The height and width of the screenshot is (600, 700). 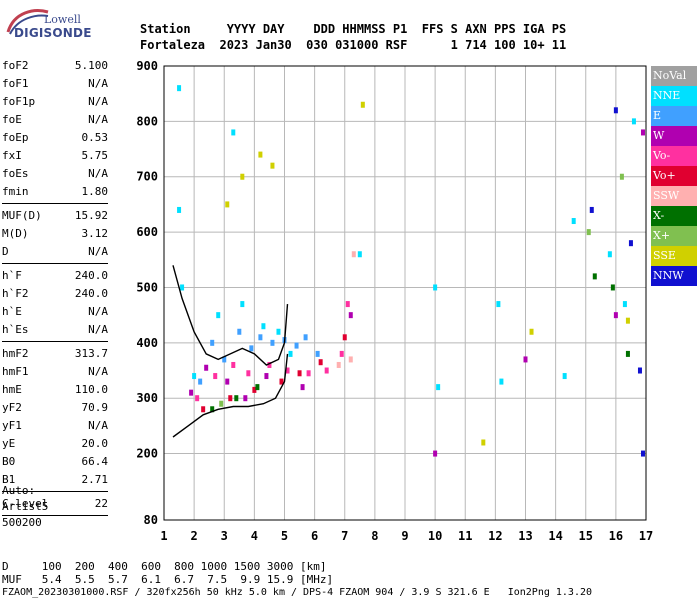 What do you see at coordinates (55, 480) in the screenshot?
I see `param-row: B1 2.71` at bounding box center [55, 480].